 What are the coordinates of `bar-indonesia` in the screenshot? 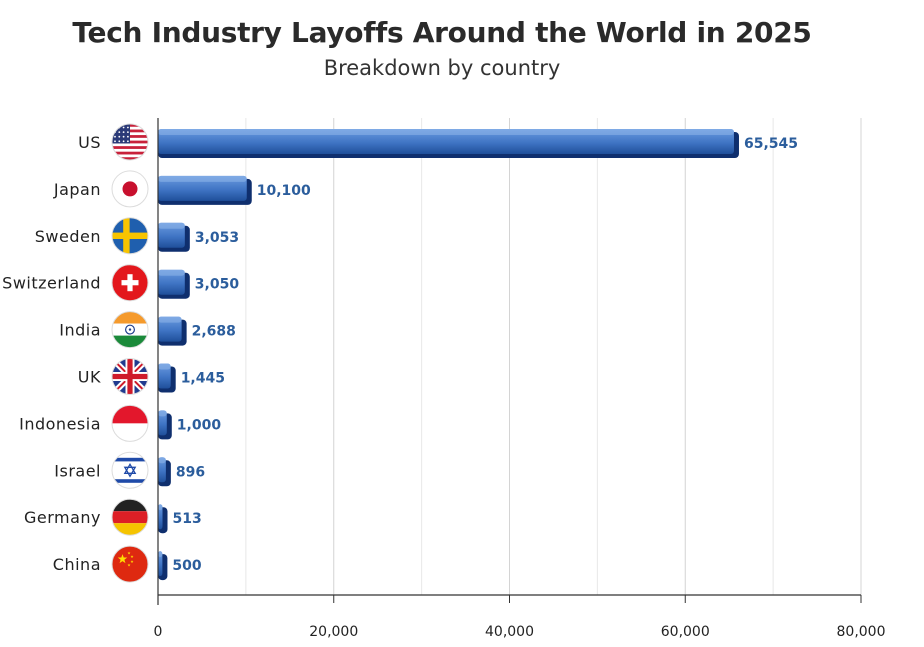 It's located at (165, 425).